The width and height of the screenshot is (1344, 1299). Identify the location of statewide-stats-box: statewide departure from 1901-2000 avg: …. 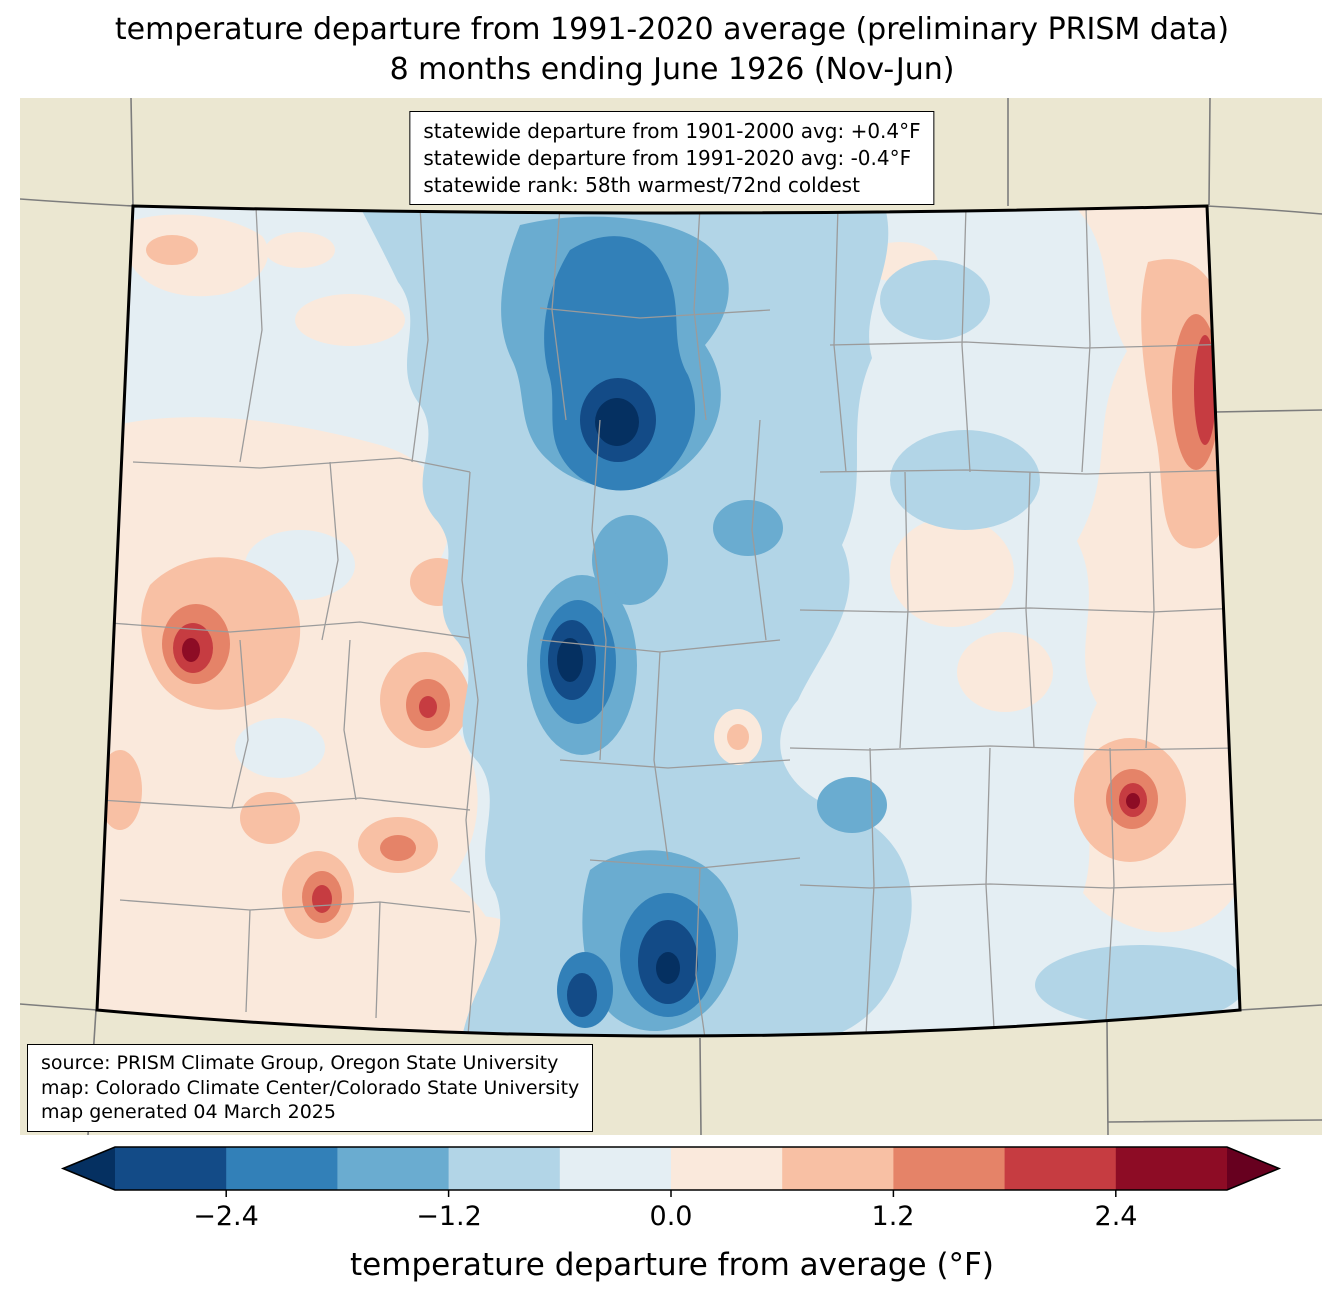
(672, 158).